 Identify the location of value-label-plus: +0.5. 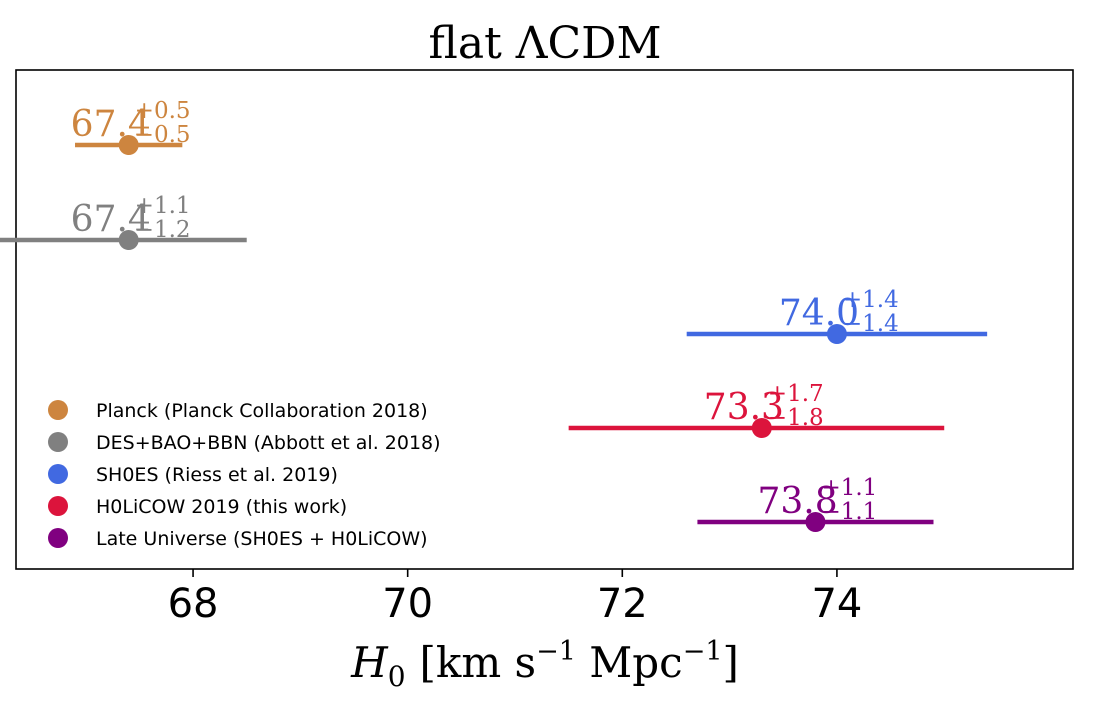
(163, 111).